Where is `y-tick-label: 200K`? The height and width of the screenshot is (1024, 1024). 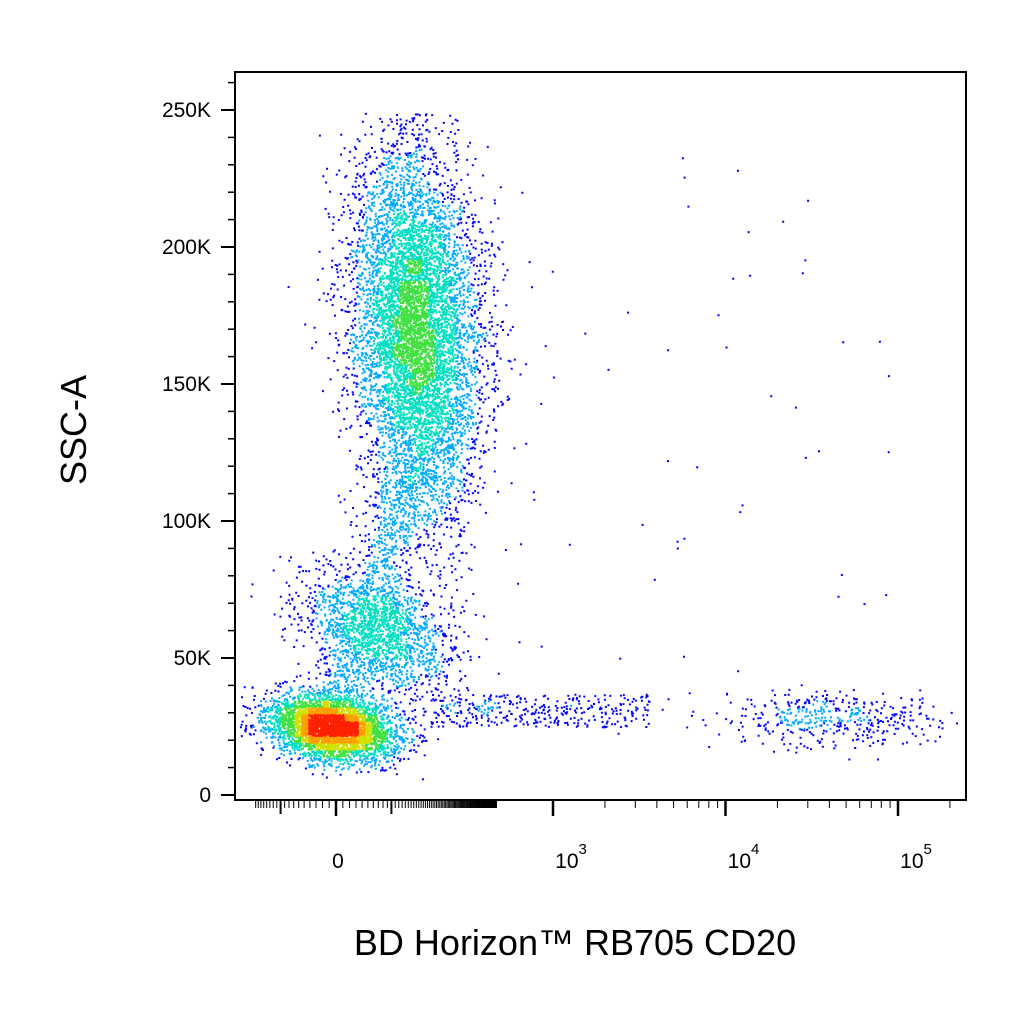
y-tick-label: 200K is located at coordinates (186, 247).